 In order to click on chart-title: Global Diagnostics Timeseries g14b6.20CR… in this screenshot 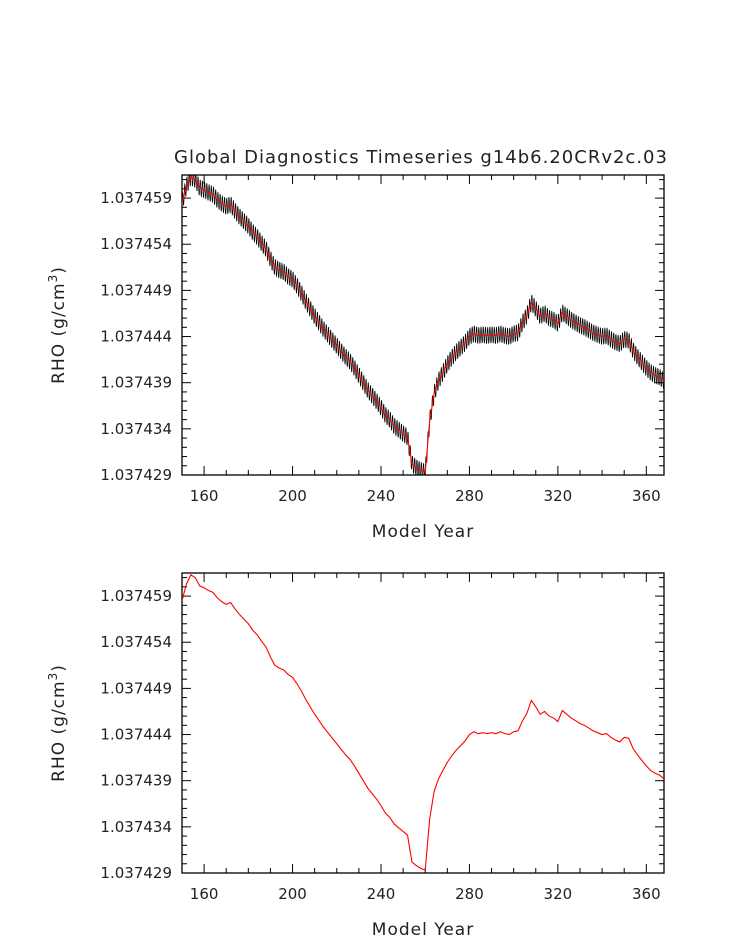, I will do `click(421, 157)`.